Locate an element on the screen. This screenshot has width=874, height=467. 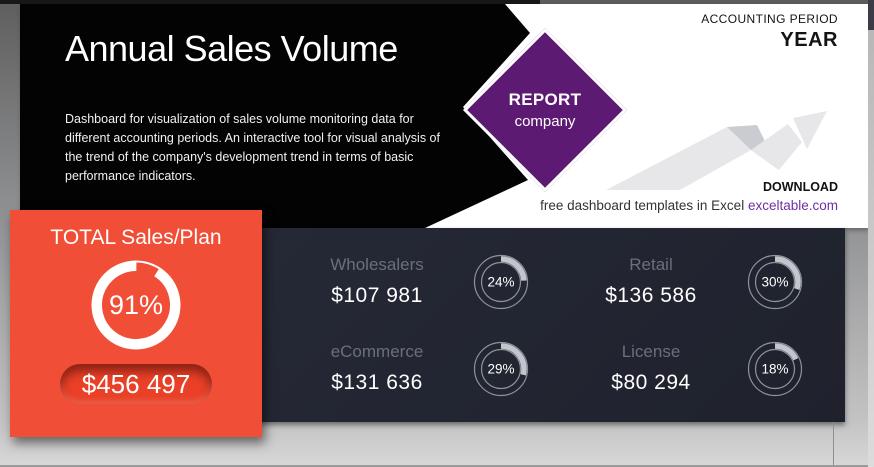
total-percent-value: 91% is located at coordinates (136, 305).